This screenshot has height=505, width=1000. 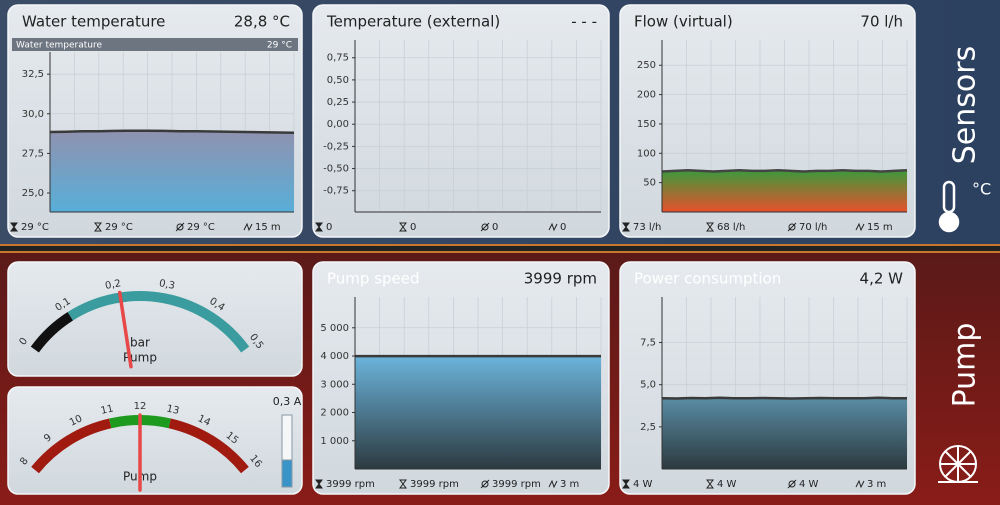 I want to click on chart-title: Pump speed, so click(x=373, y=279).